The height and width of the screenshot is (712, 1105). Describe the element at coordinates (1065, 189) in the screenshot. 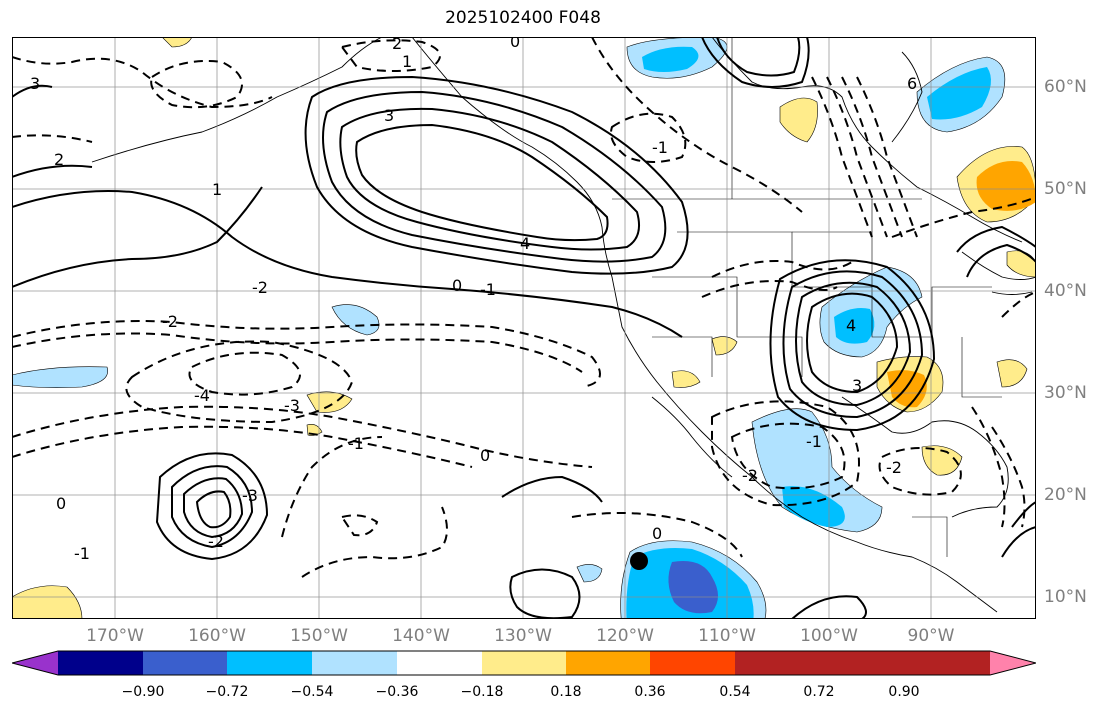

I see `lat-label: 50°N` at that location.